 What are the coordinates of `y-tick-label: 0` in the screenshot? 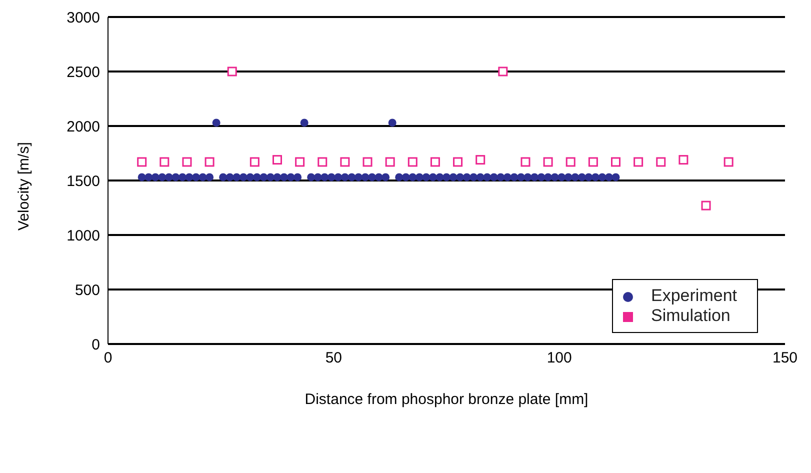 It's located at (96, 345).